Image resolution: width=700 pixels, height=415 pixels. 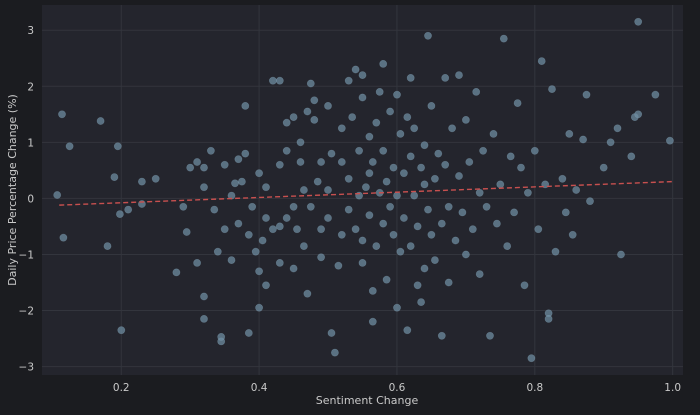 I want to click on x-axis-label: Sentiment Change, so click(x=367, y=400).